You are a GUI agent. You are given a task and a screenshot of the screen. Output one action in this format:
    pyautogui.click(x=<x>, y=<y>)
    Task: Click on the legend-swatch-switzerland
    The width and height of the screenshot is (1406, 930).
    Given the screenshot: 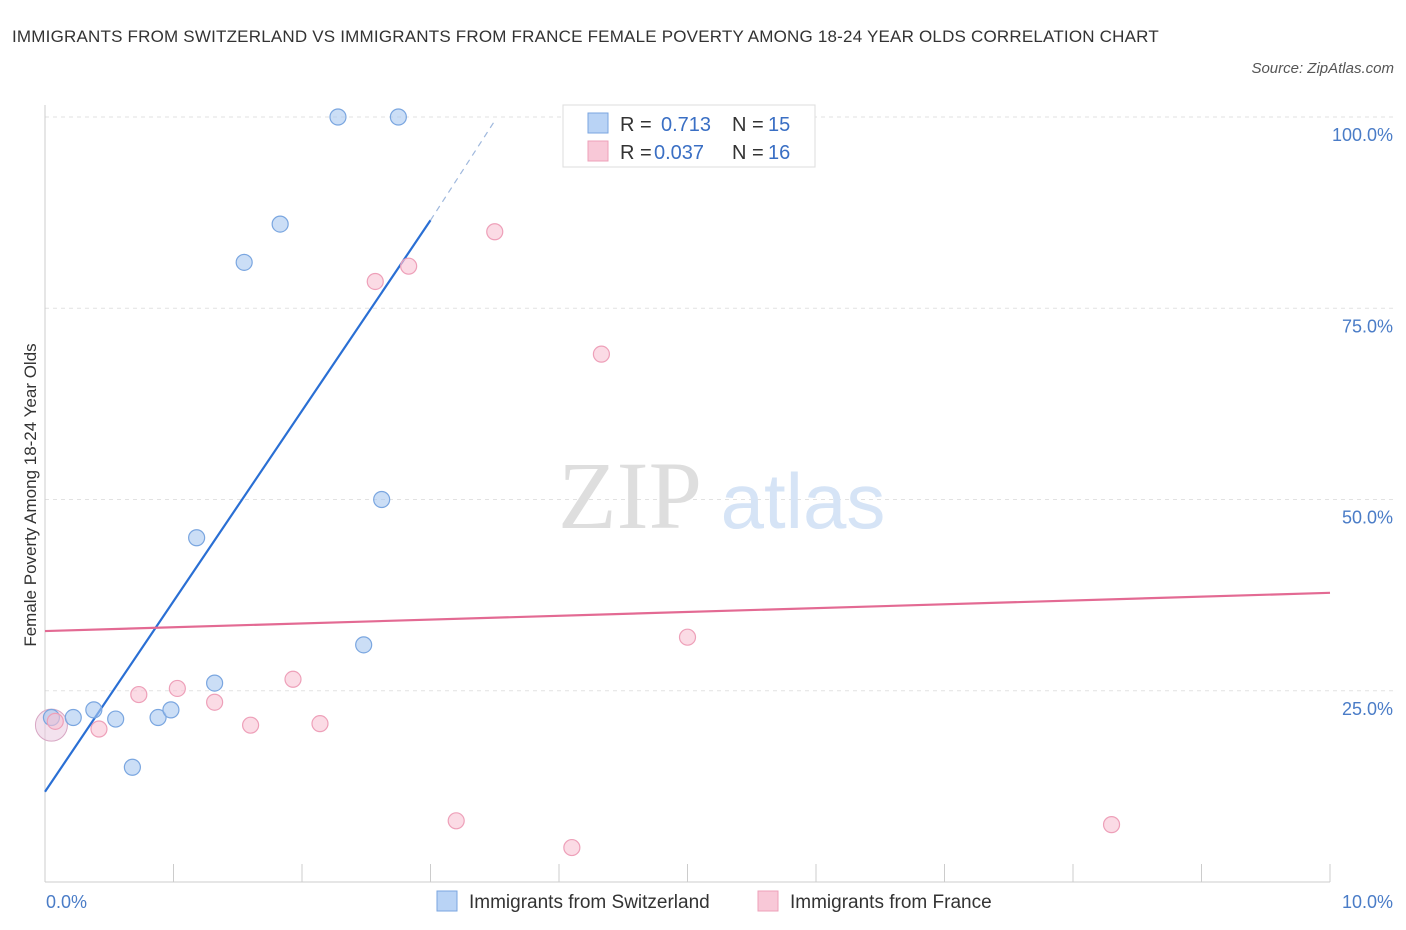 What is the action you would take?
    pyautogui.click(x=598, y=123)
    